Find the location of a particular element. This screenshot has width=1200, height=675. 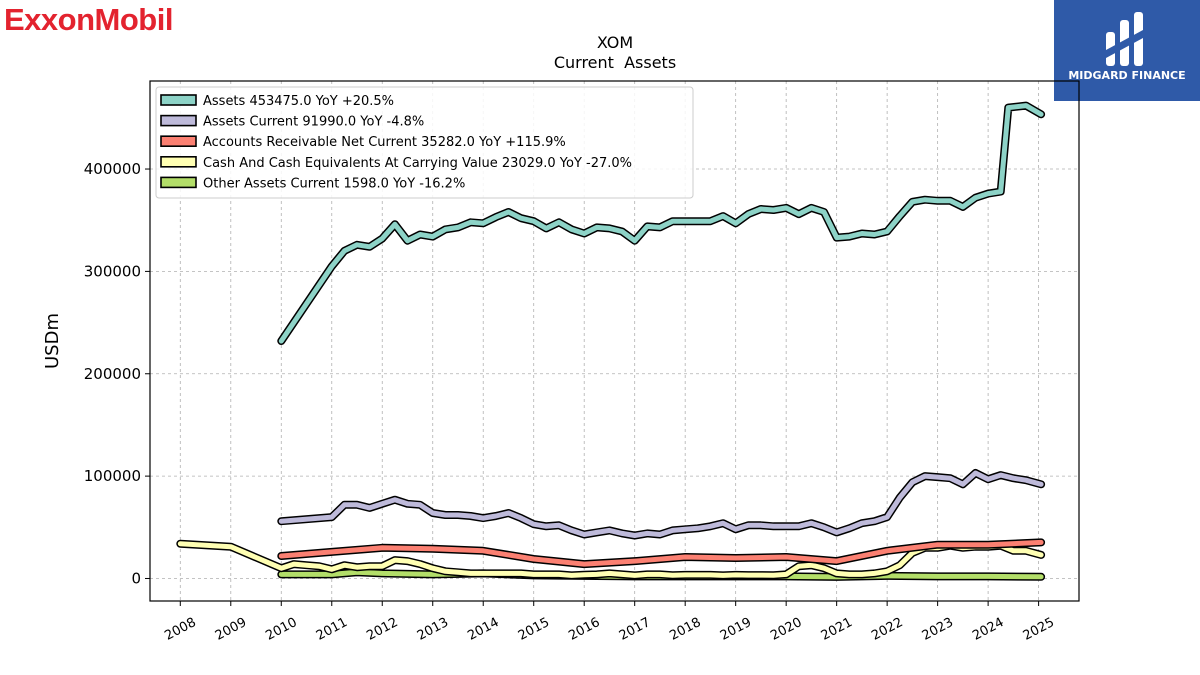

y-axis-label: USDm is located at coordinates (52, 341).